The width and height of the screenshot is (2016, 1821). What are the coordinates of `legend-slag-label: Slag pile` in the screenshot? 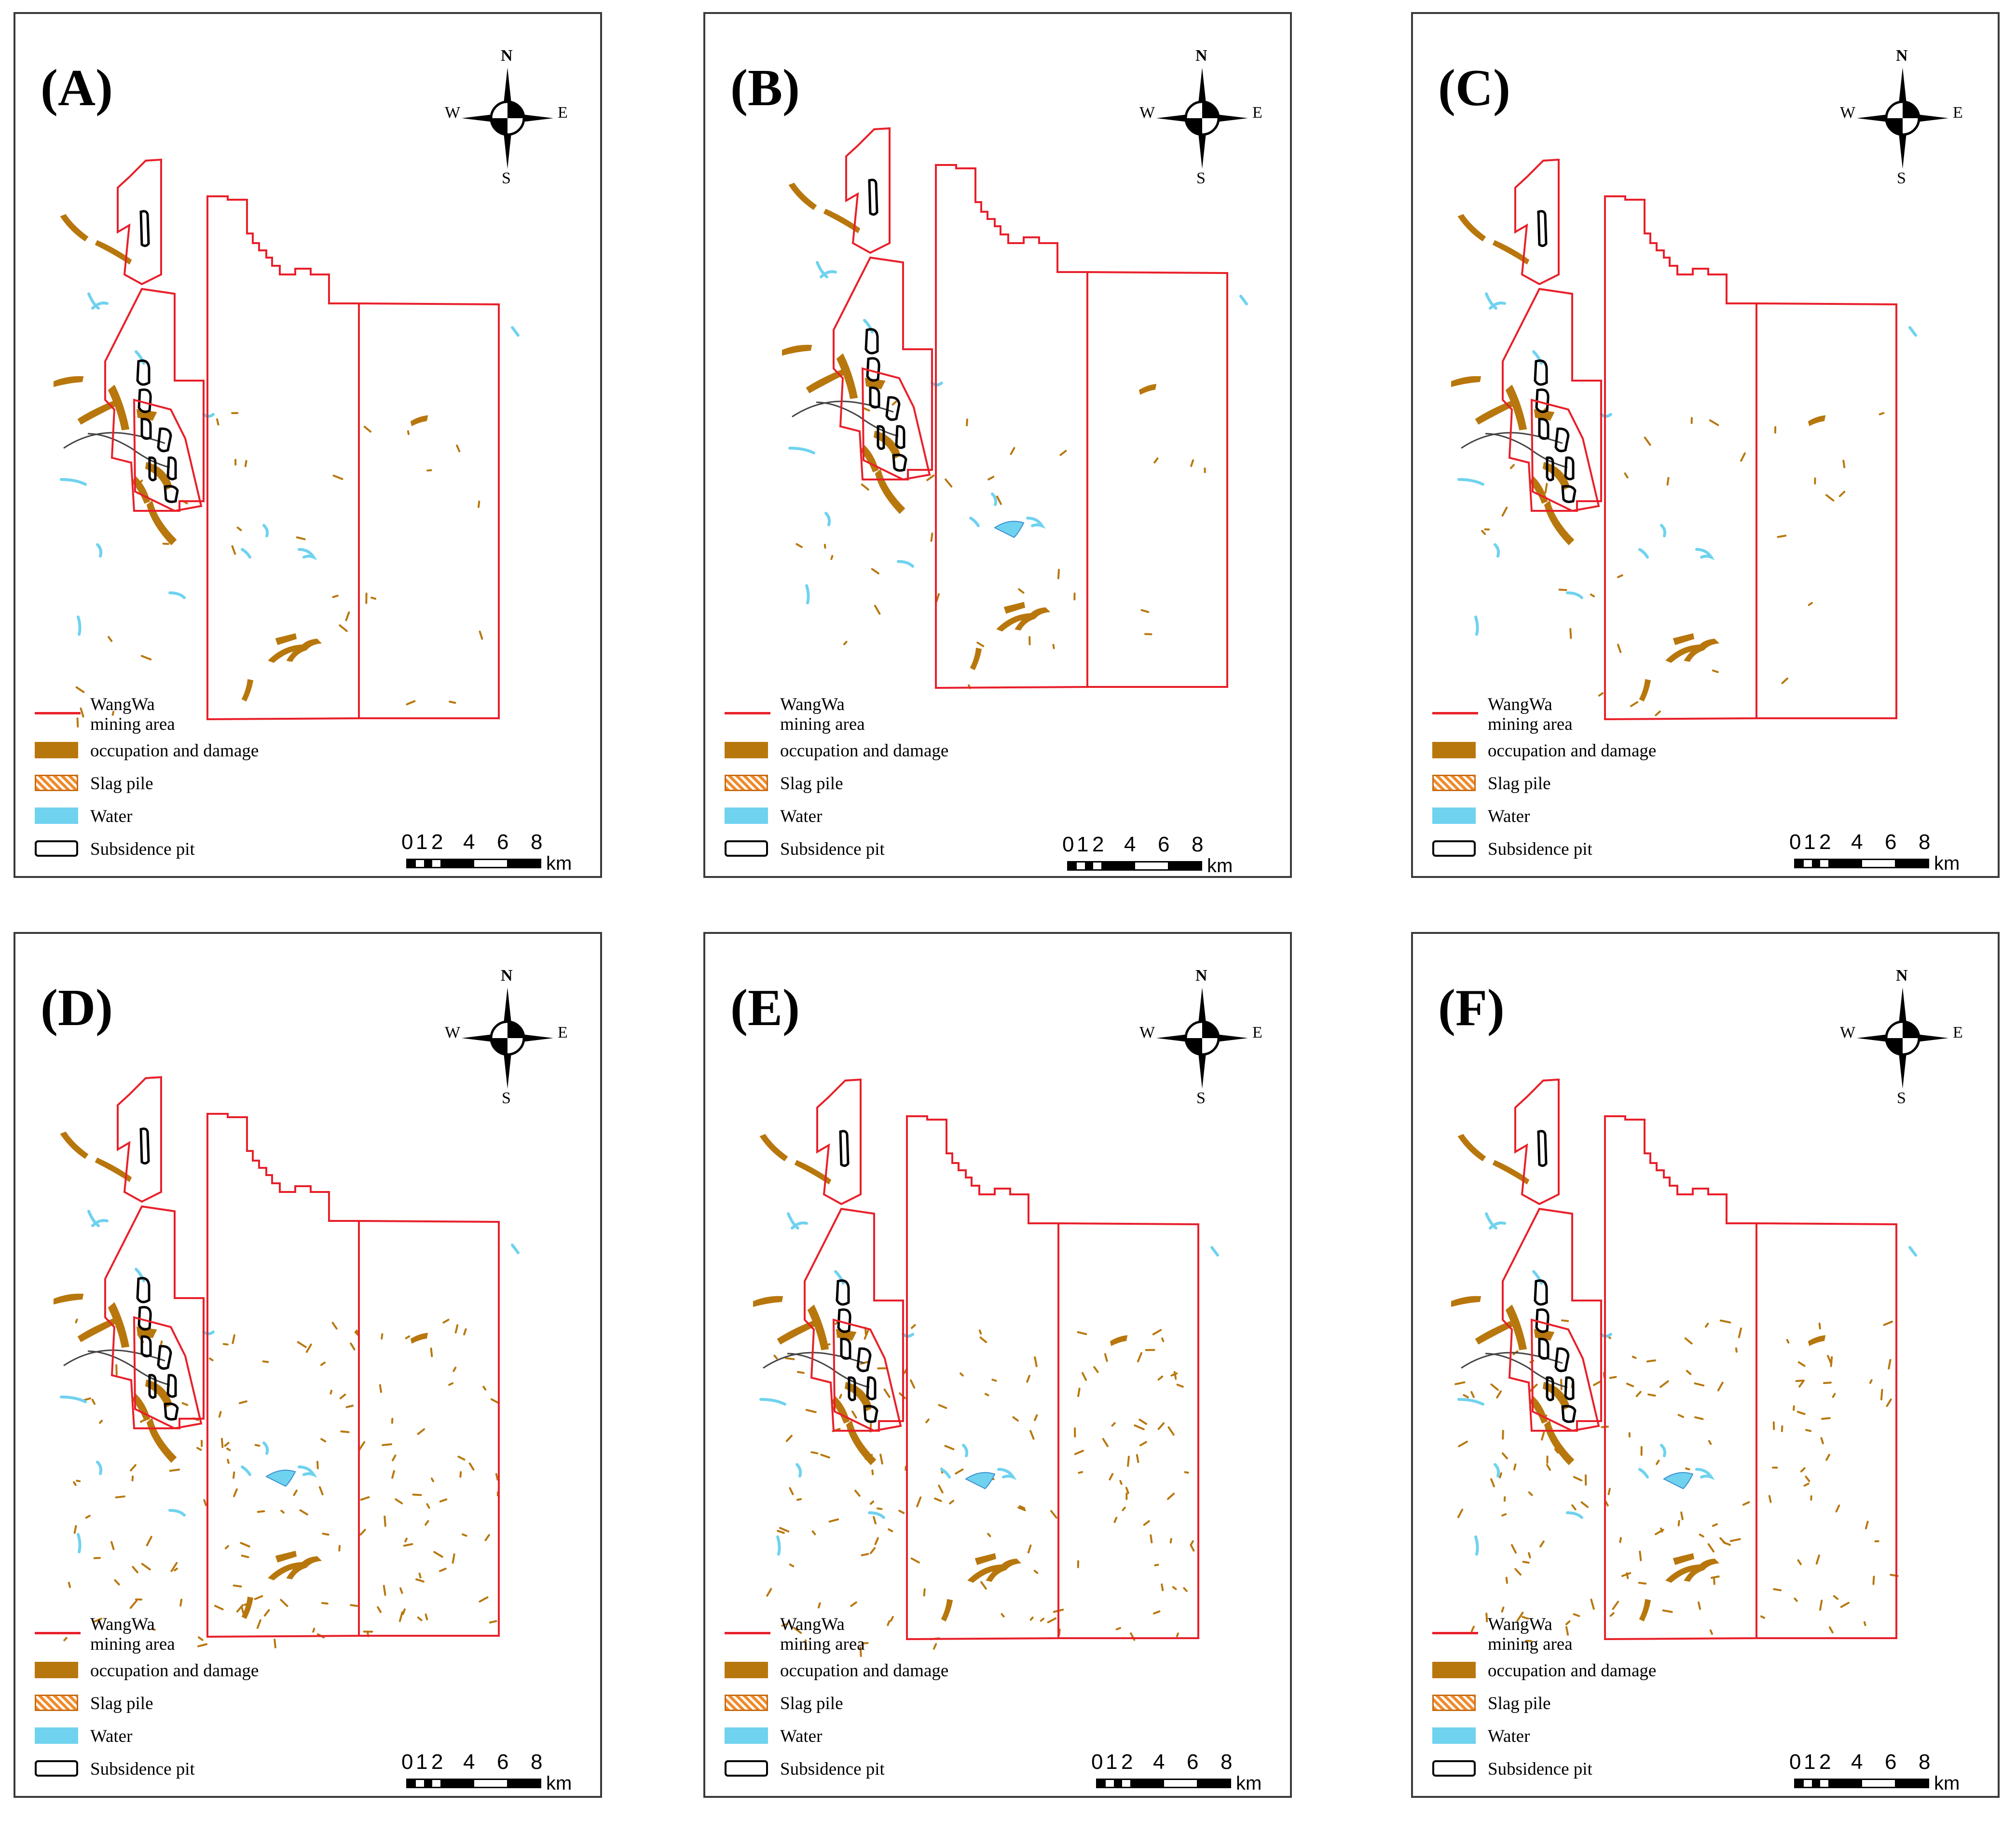 It's located at (811, 784).